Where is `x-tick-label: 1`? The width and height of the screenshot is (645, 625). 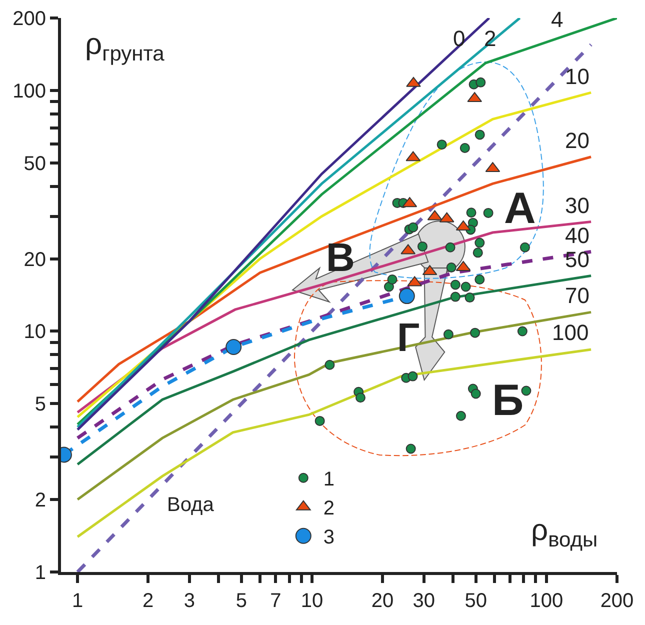
x-tick-label: 1 is located at coordinates (78, 601).